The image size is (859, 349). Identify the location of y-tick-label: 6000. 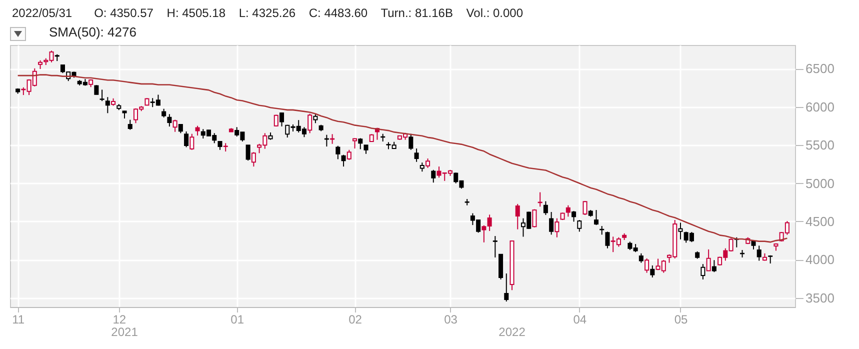
(820, 106).